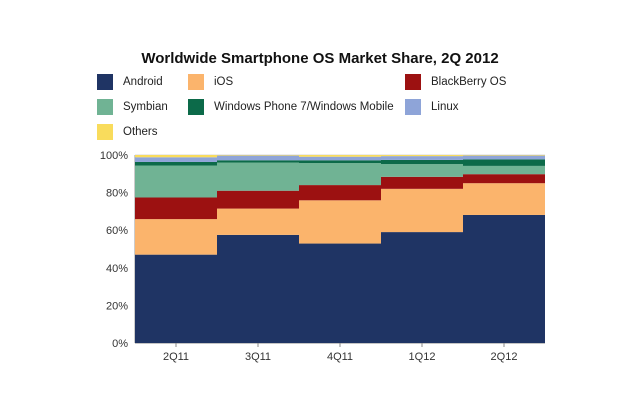  What do you see at coordinates (210, 82) in the screenshot?
I see `legend-item: iOS` at bounding box center [210, 82].